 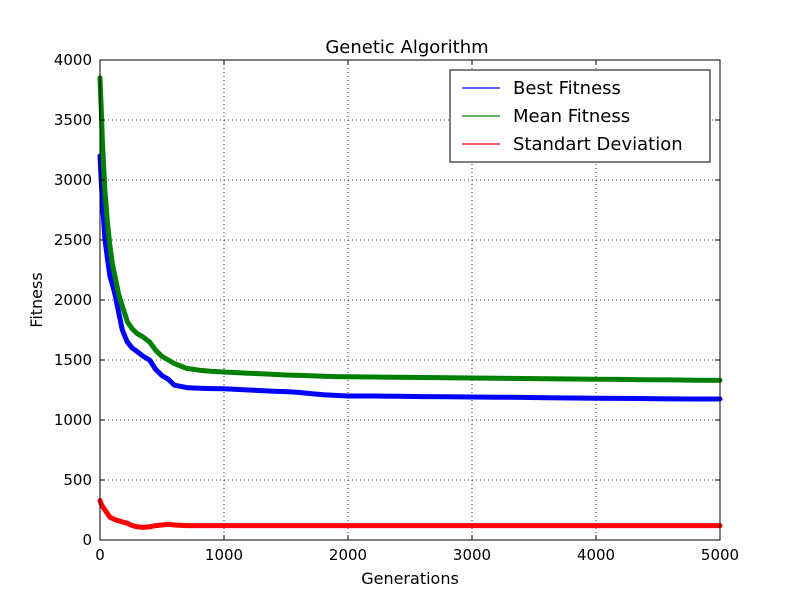 What do you see at coordinates (73, 120) in the screenshot?
I see `y-tick-label: 3500` at bounding box center [73, 120].